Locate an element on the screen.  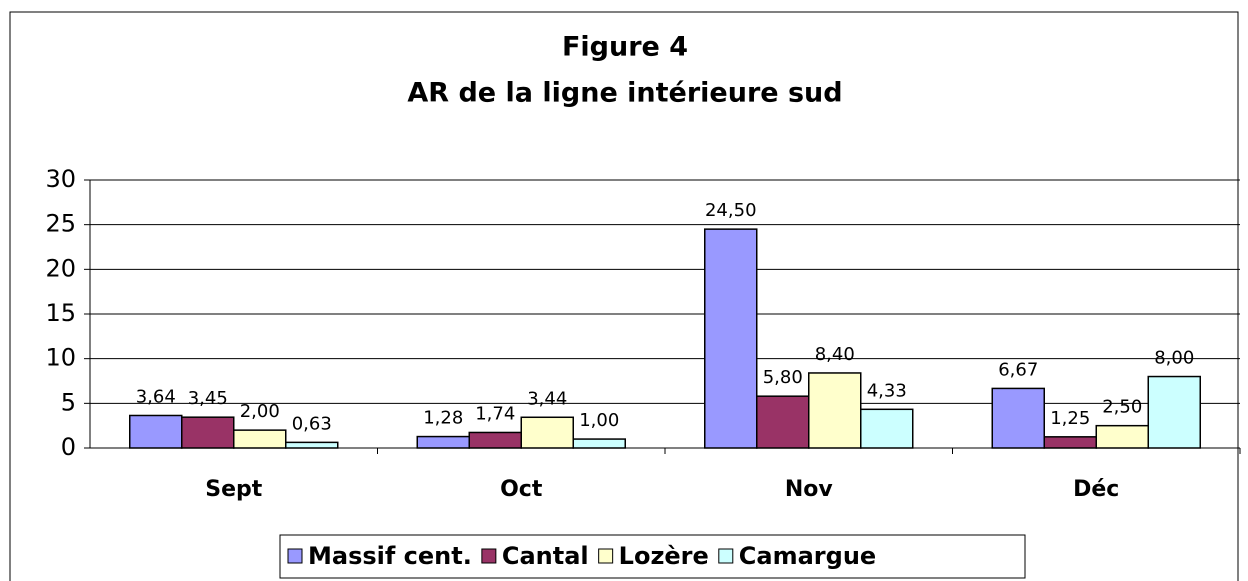
data-label: 1,25 is located at coordinates (1070, 418).